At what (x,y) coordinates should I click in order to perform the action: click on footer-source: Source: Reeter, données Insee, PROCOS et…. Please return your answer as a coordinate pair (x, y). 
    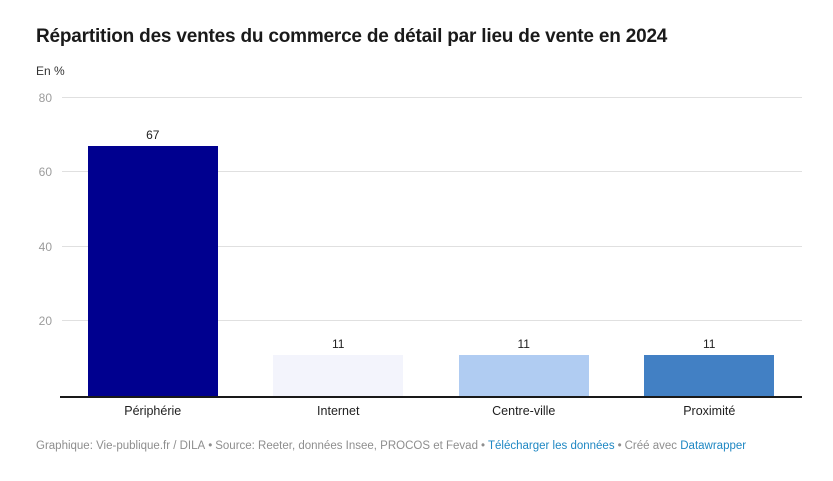
    Looking at the image, I should click on (346, 446).